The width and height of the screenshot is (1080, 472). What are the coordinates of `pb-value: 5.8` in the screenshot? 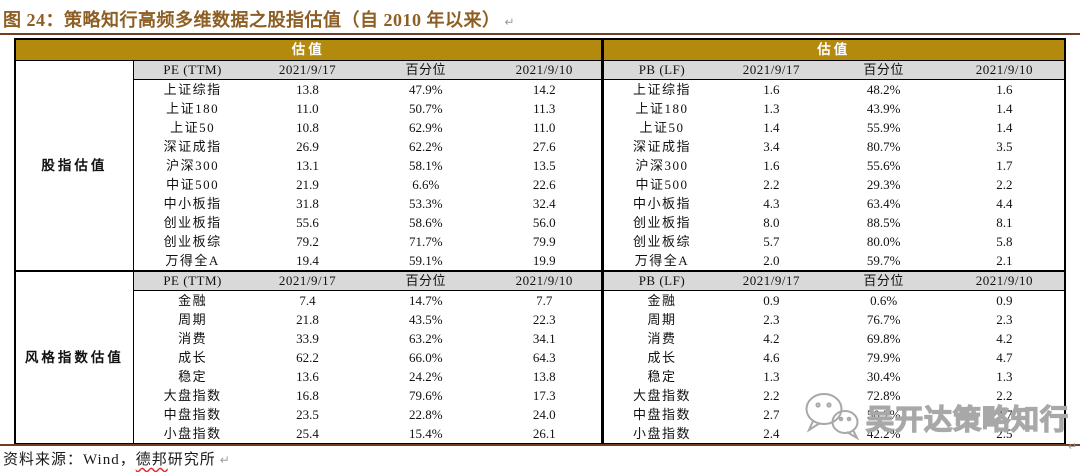 It's located at (1004, 241).